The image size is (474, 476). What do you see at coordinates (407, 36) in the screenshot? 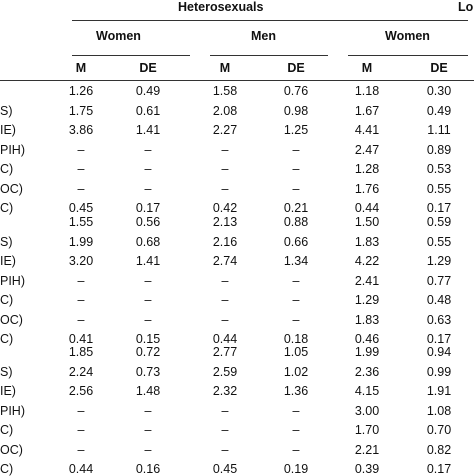
I see `sub-header-women-2: Women` at bounding box center [407, 36].